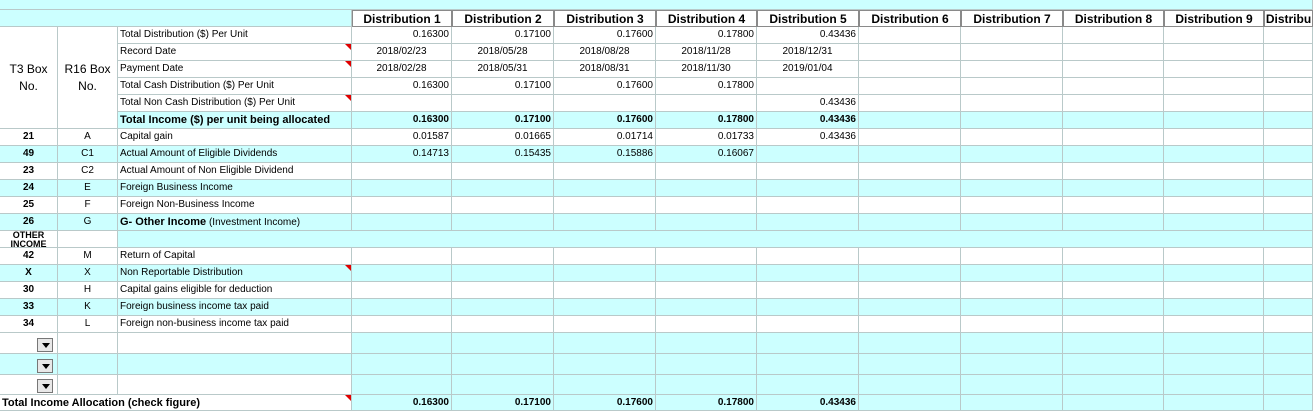  What do you see at coordinates (605, 154) in the screenshot?
I see `allocation-cell: 0.15886` at bounding box center [605, 154].